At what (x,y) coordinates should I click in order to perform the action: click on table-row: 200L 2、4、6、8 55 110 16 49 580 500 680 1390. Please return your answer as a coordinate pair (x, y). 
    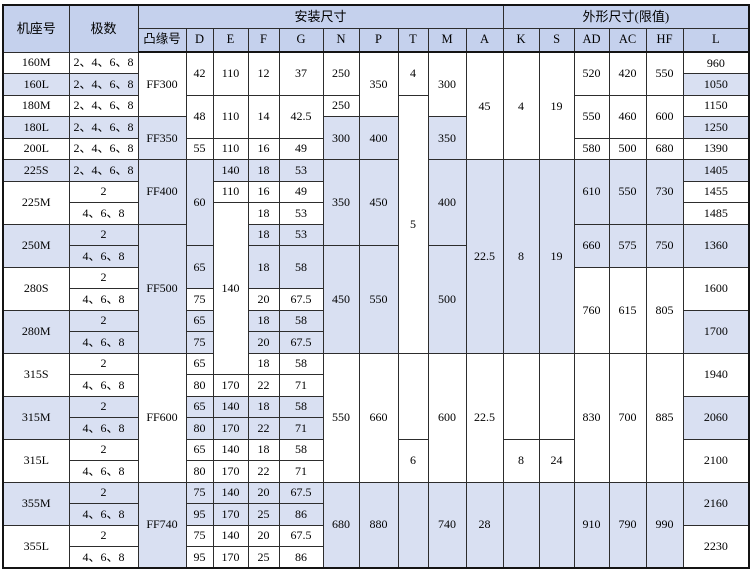
    Looking at the image, I should click on (376, 148).